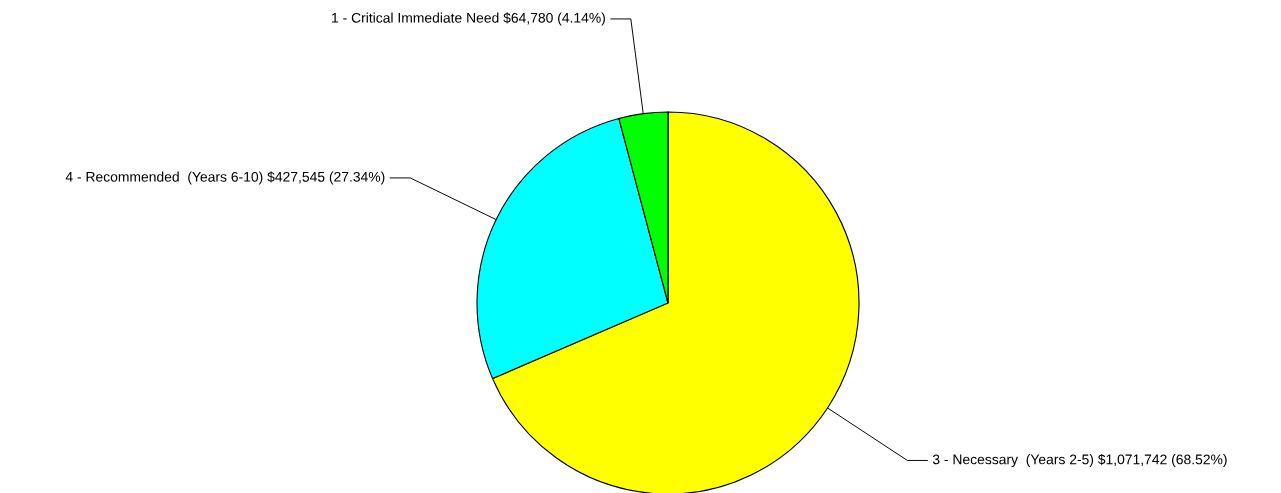 This screenshot has width=1281, height=493. I want to click on slice-label: 1 - Critical Immediate Need $64,780 (4.14%), so click(468, 19).